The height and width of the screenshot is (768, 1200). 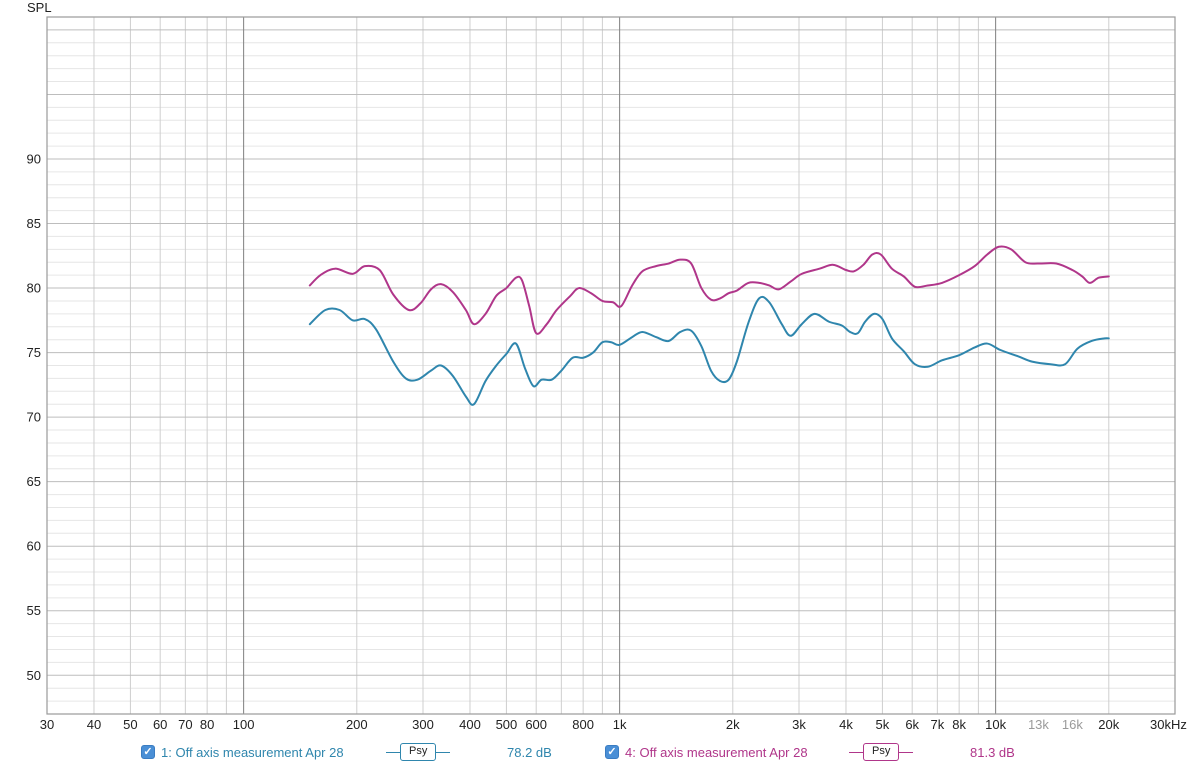 I want to click on x-tick-label-100: 100, so click(x=244, y=724).